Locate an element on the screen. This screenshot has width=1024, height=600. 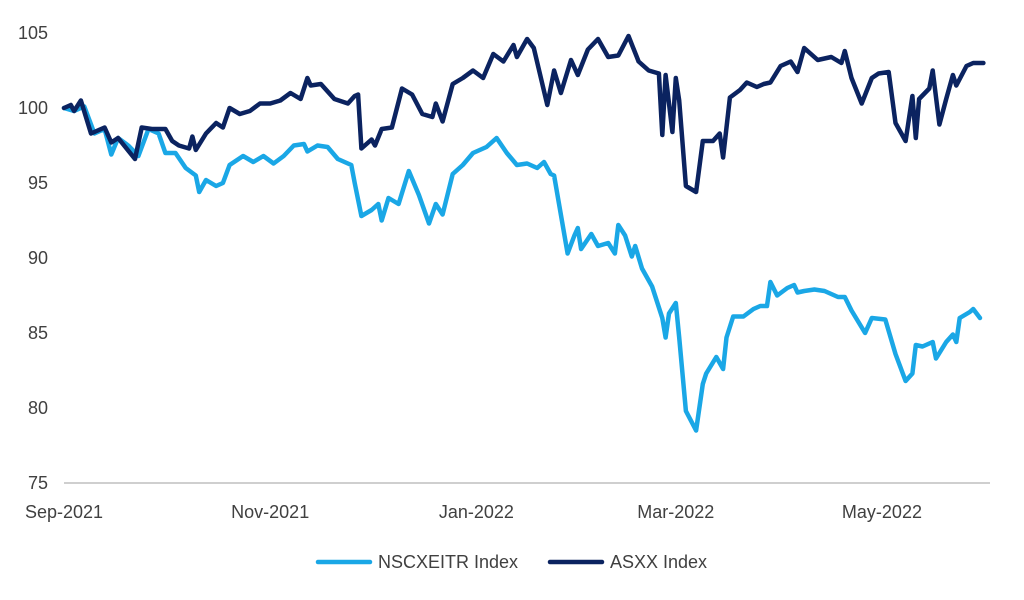
y-axis: 75 80 85 90 95 100 105 is located at coordinates (33, 258).